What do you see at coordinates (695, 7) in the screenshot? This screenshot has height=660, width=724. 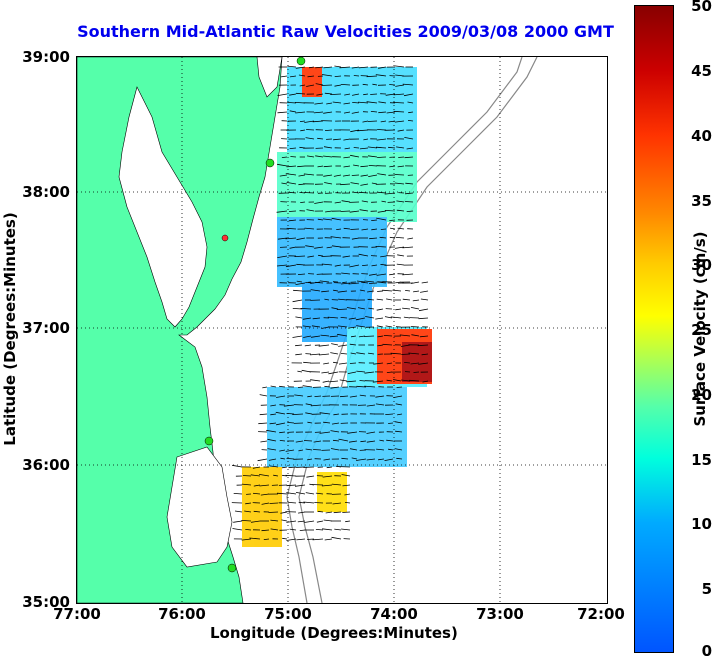 I see `colorbar-tick-label: 50` at bounding box center [695, 7].